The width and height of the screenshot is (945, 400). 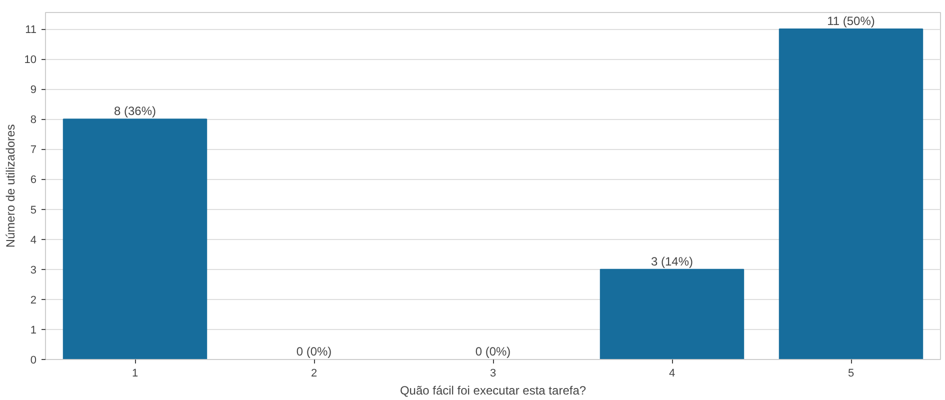 What do you see at coordinates (31, 30) in the screenshot?
I see `y-tick-label: 11` at bounding box center [31, 30].